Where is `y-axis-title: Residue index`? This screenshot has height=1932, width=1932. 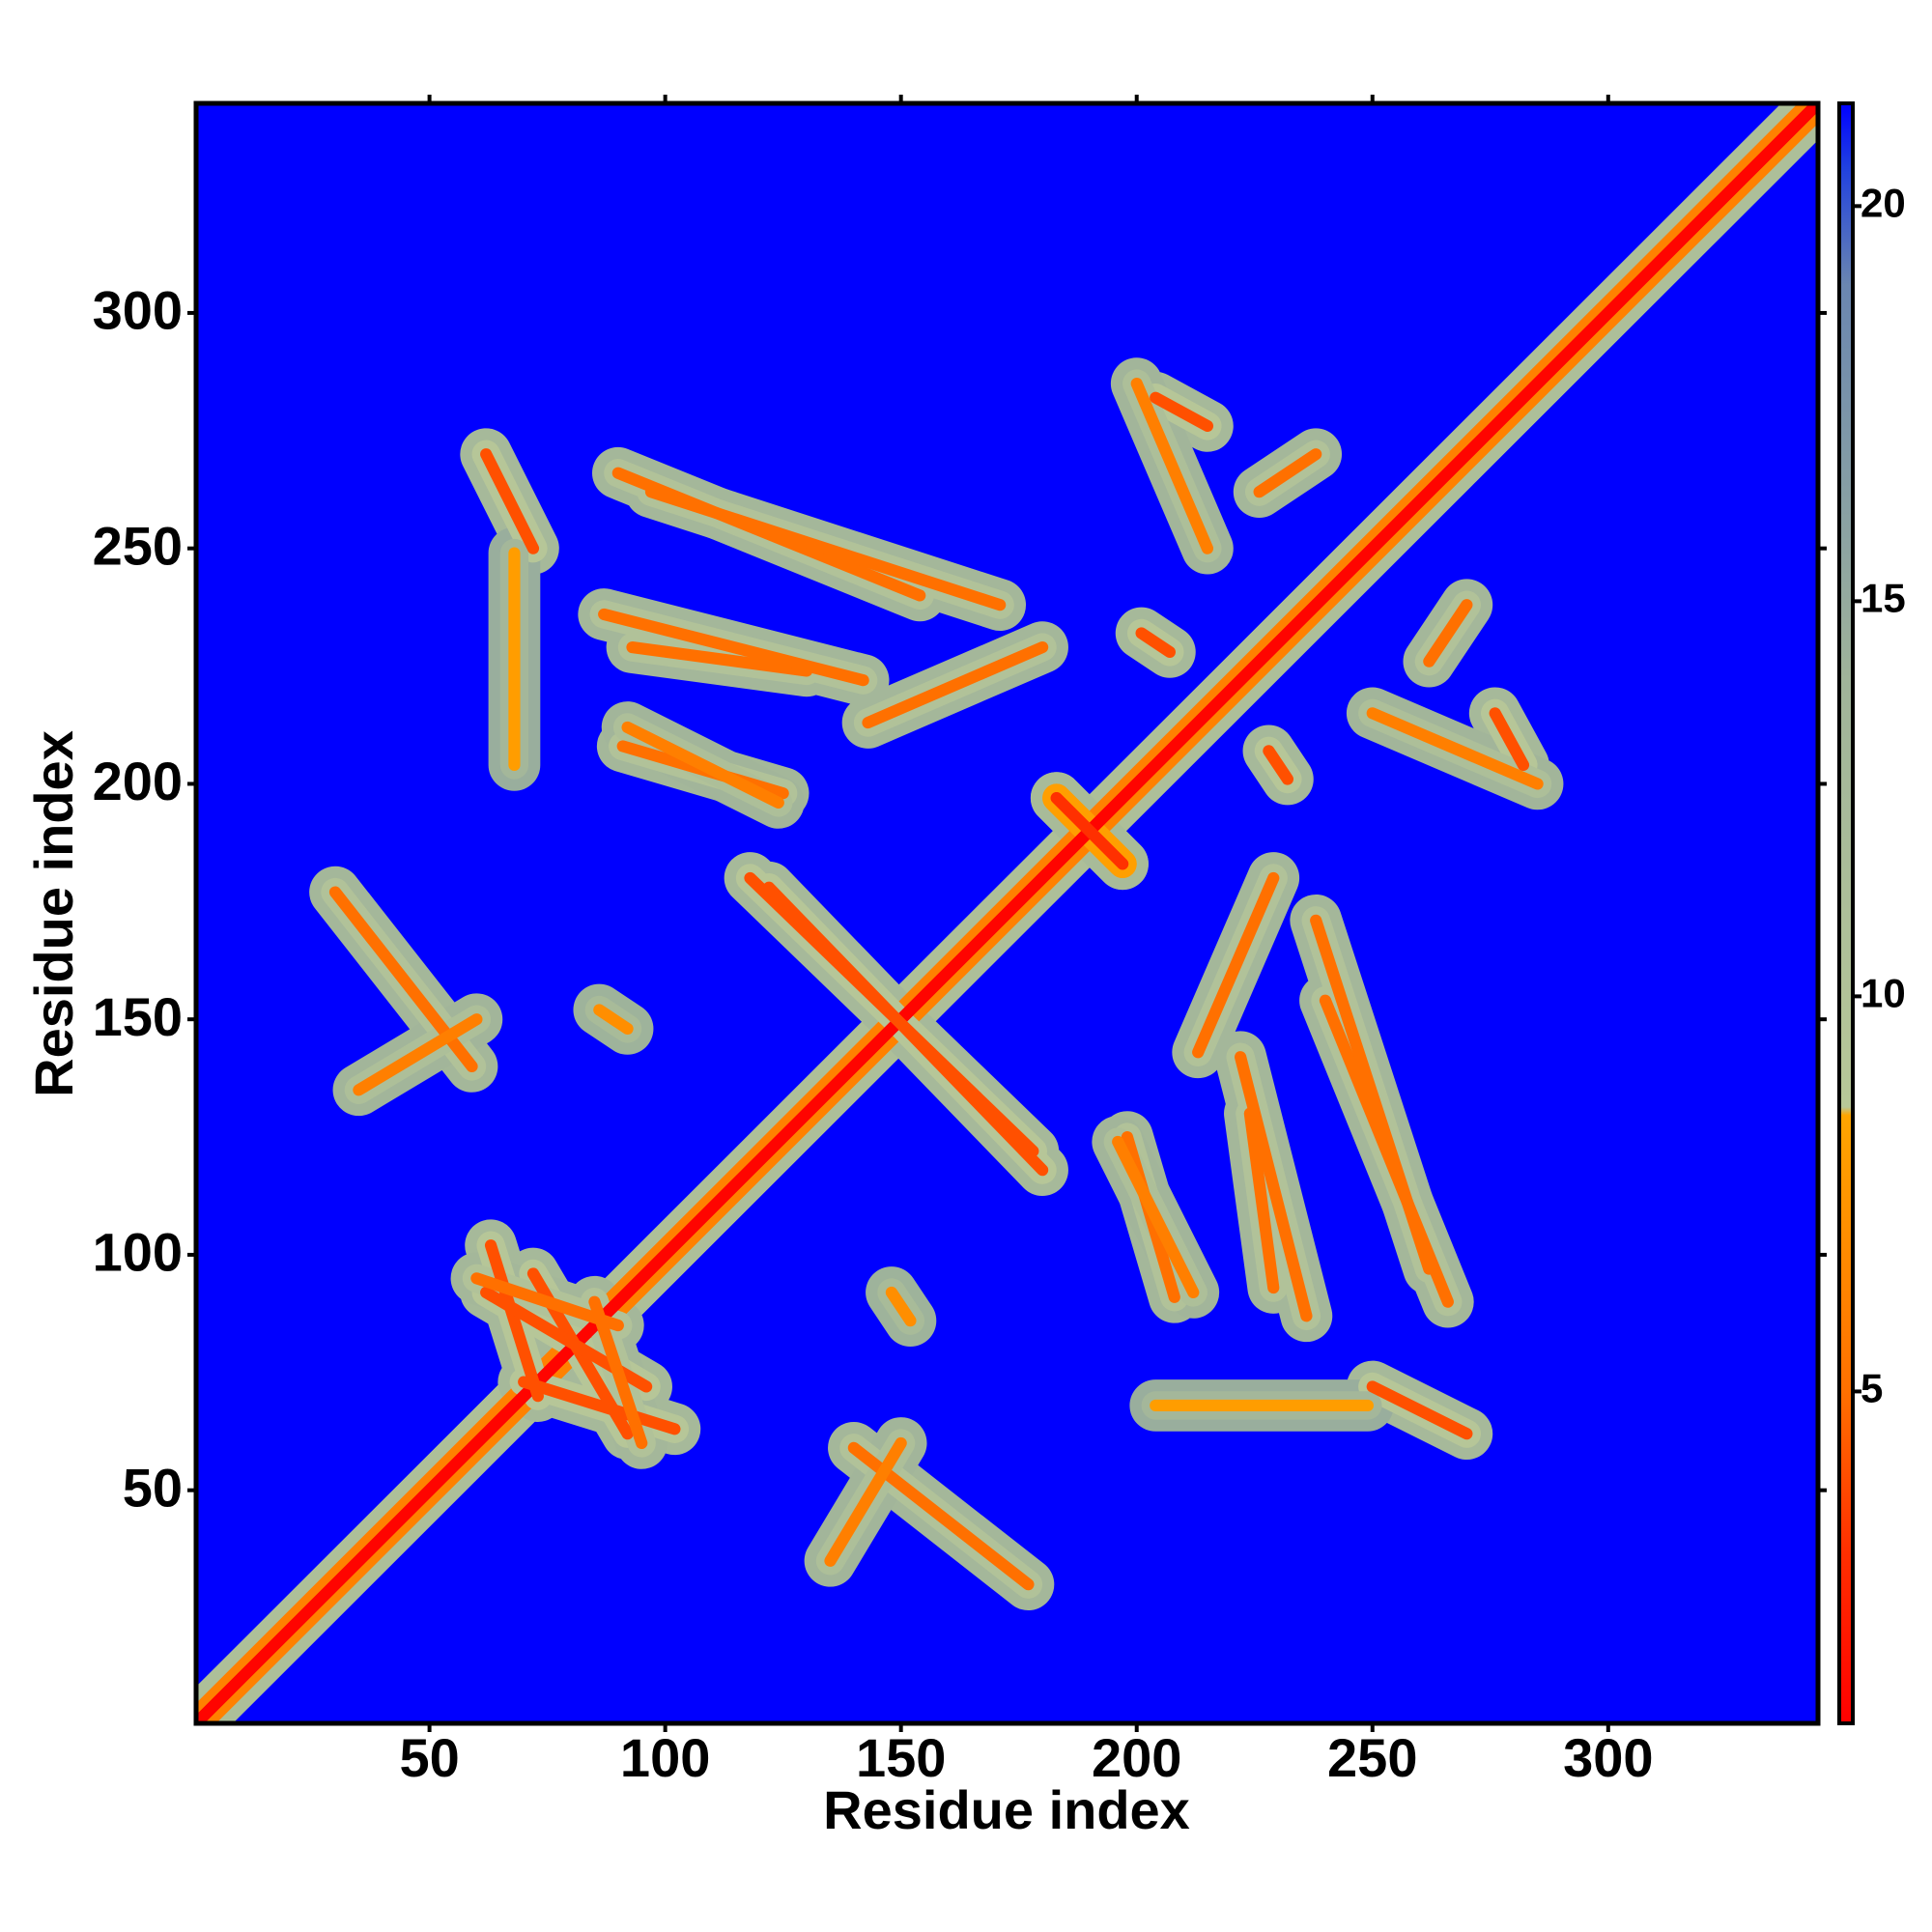
y-axis-title: Residue index is located at coordinates (53, 913).